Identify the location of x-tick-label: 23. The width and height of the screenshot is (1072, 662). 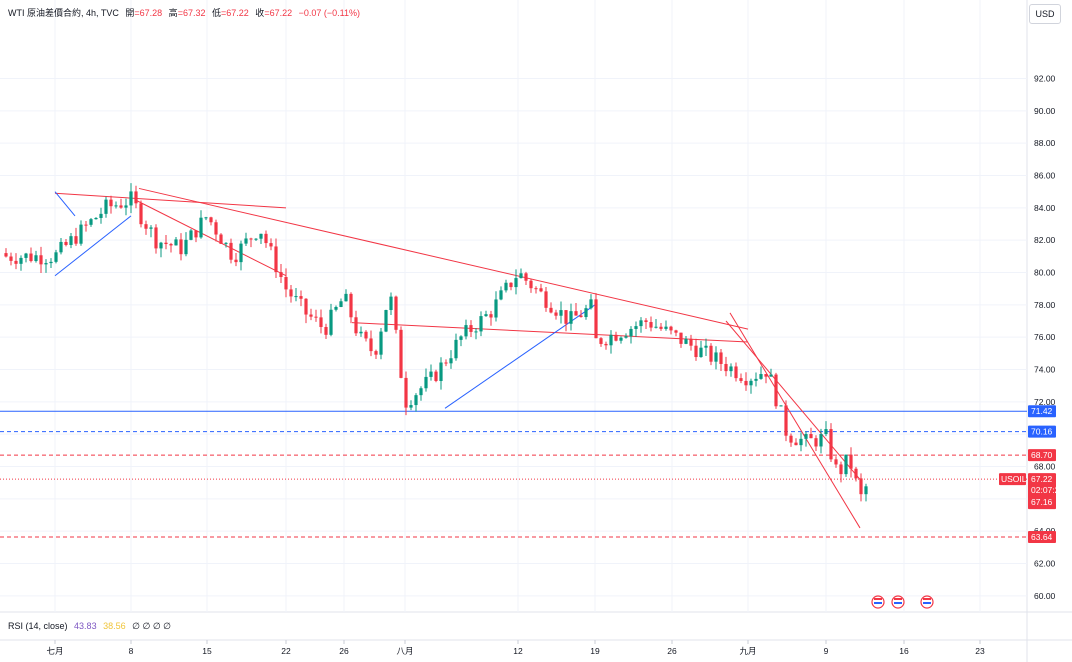
(980, 651).